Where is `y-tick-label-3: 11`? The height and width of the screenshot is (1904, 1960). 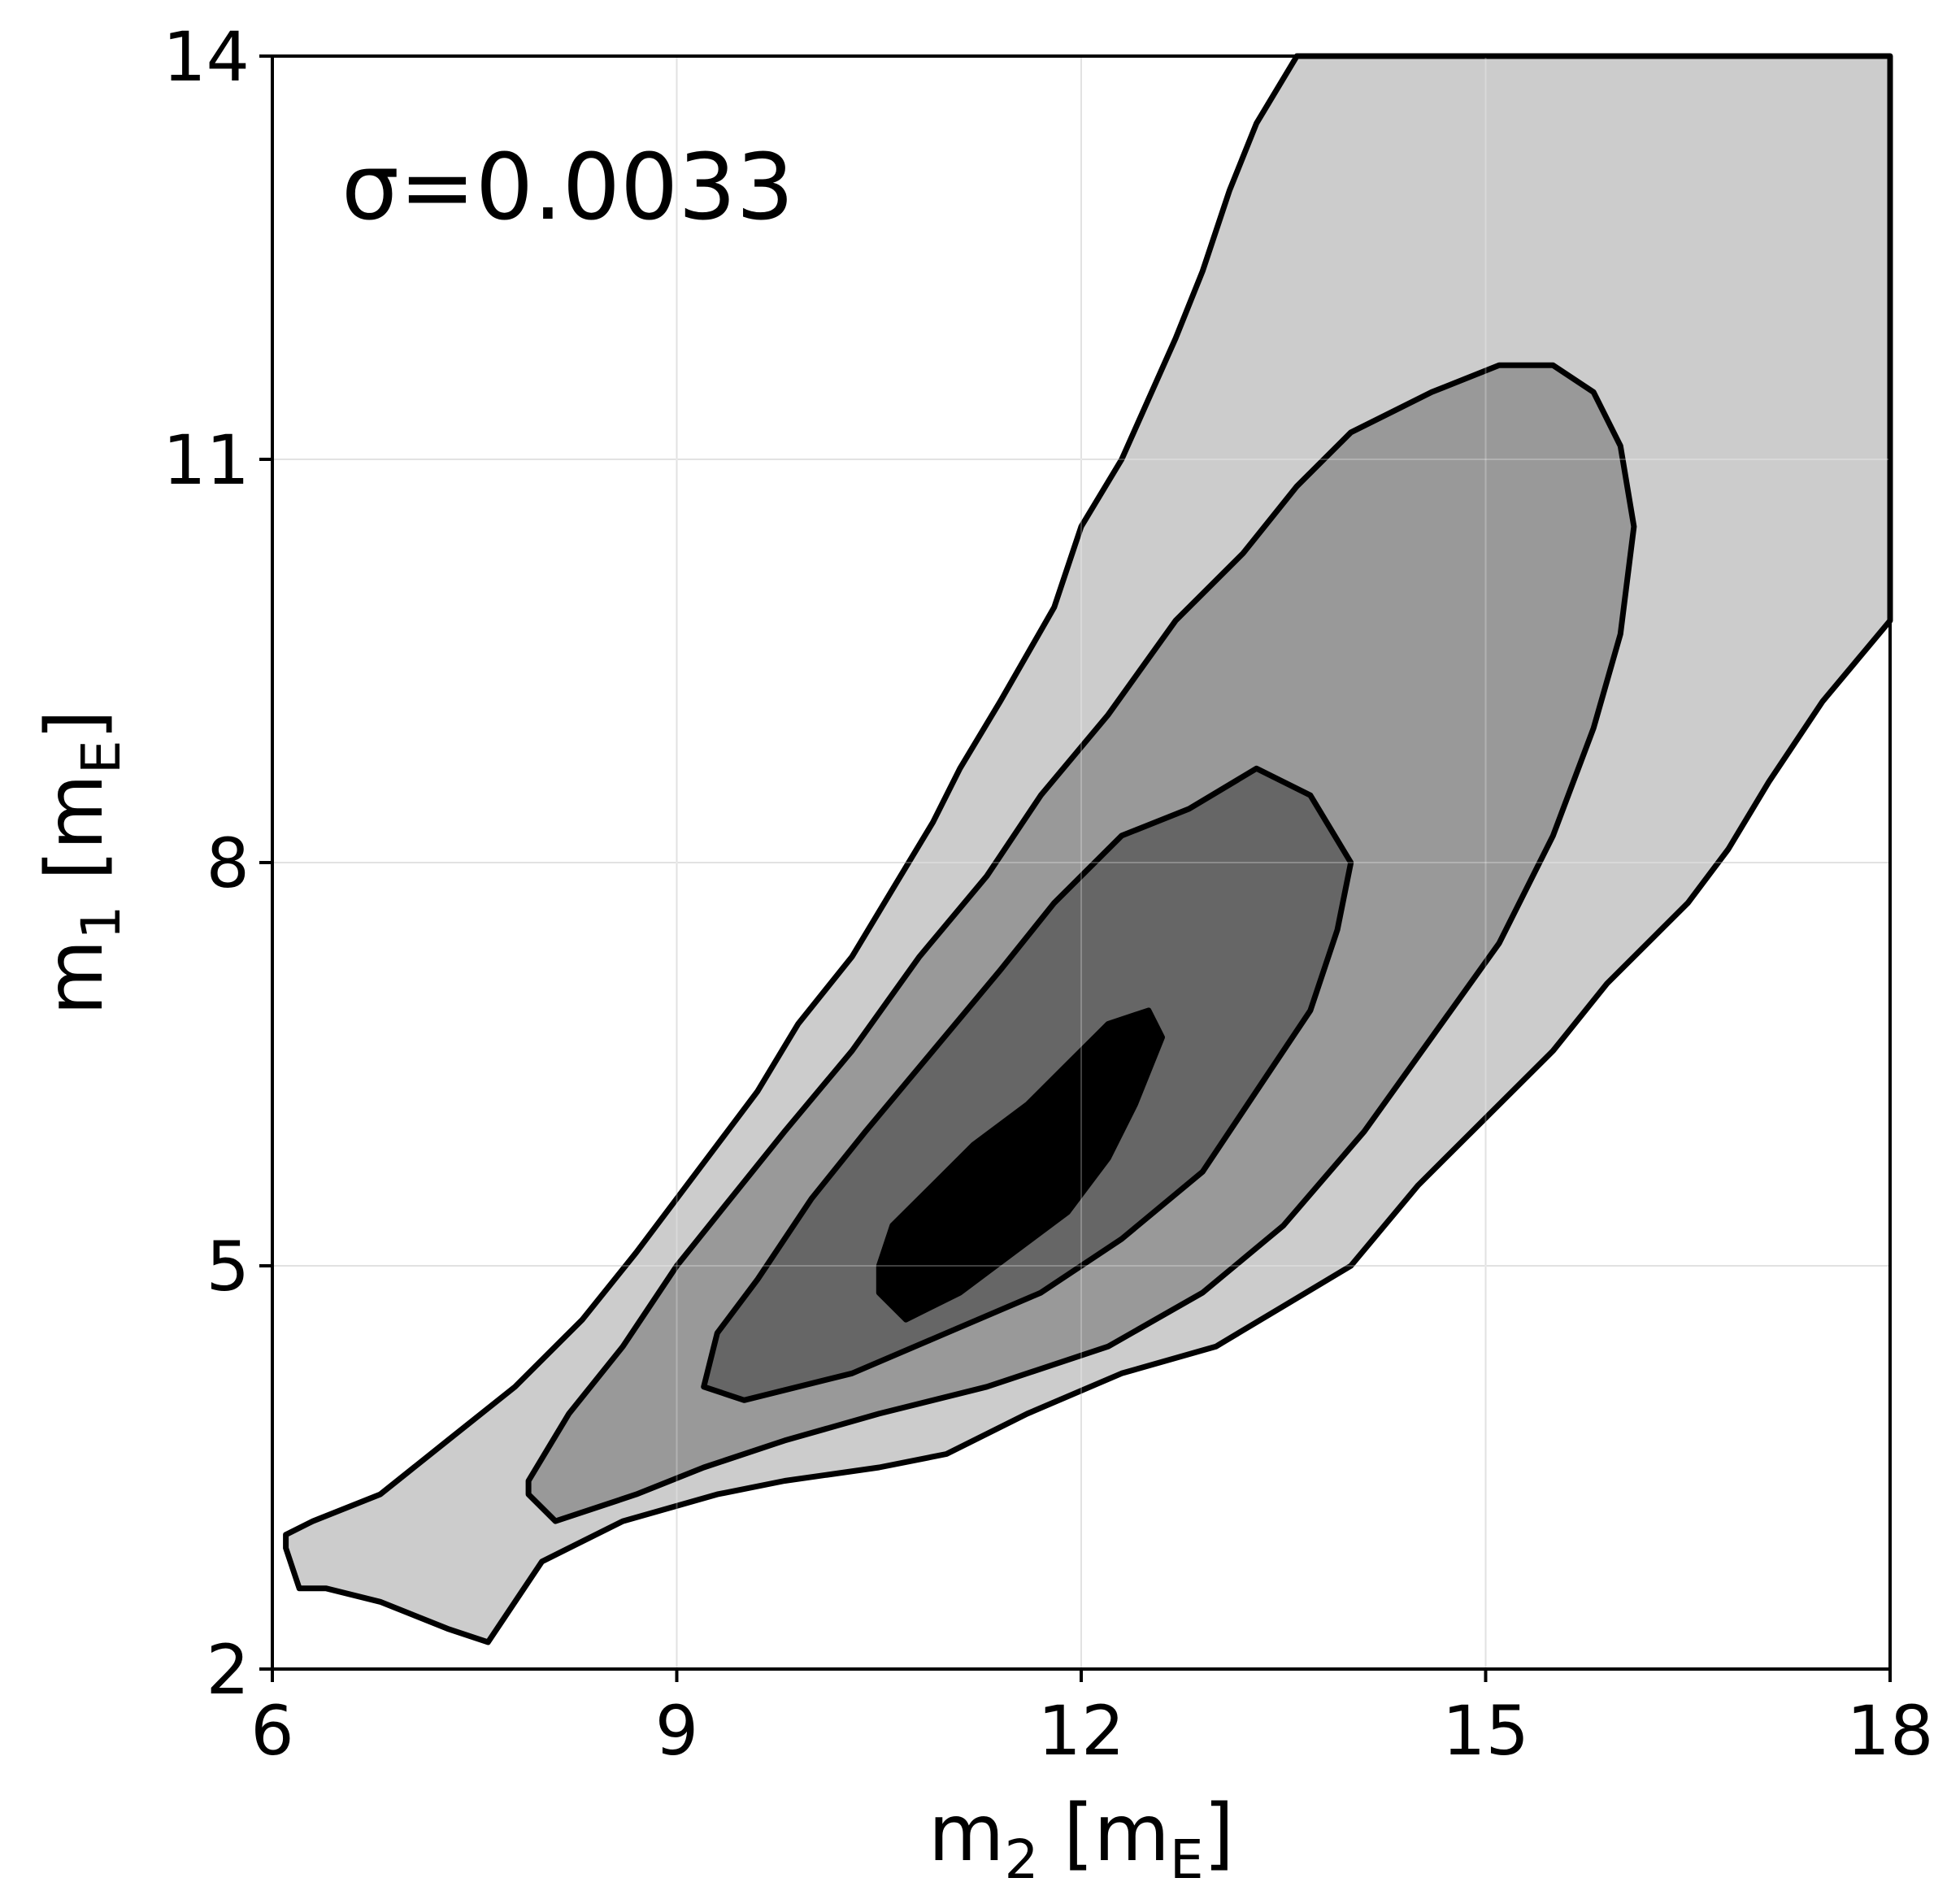 y-tick-label-3: 11 is located at coordinates (207, 460).